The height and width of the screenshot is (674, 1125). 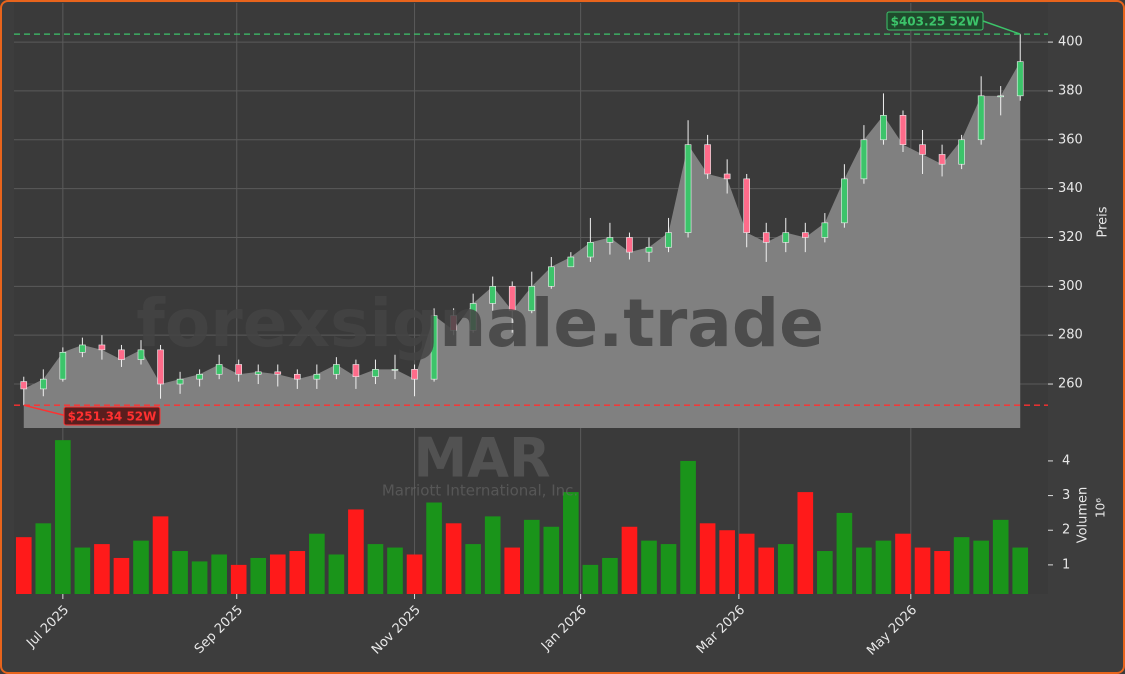 I want to click on y-tick-label: 380, so click(x=1070, y=90).